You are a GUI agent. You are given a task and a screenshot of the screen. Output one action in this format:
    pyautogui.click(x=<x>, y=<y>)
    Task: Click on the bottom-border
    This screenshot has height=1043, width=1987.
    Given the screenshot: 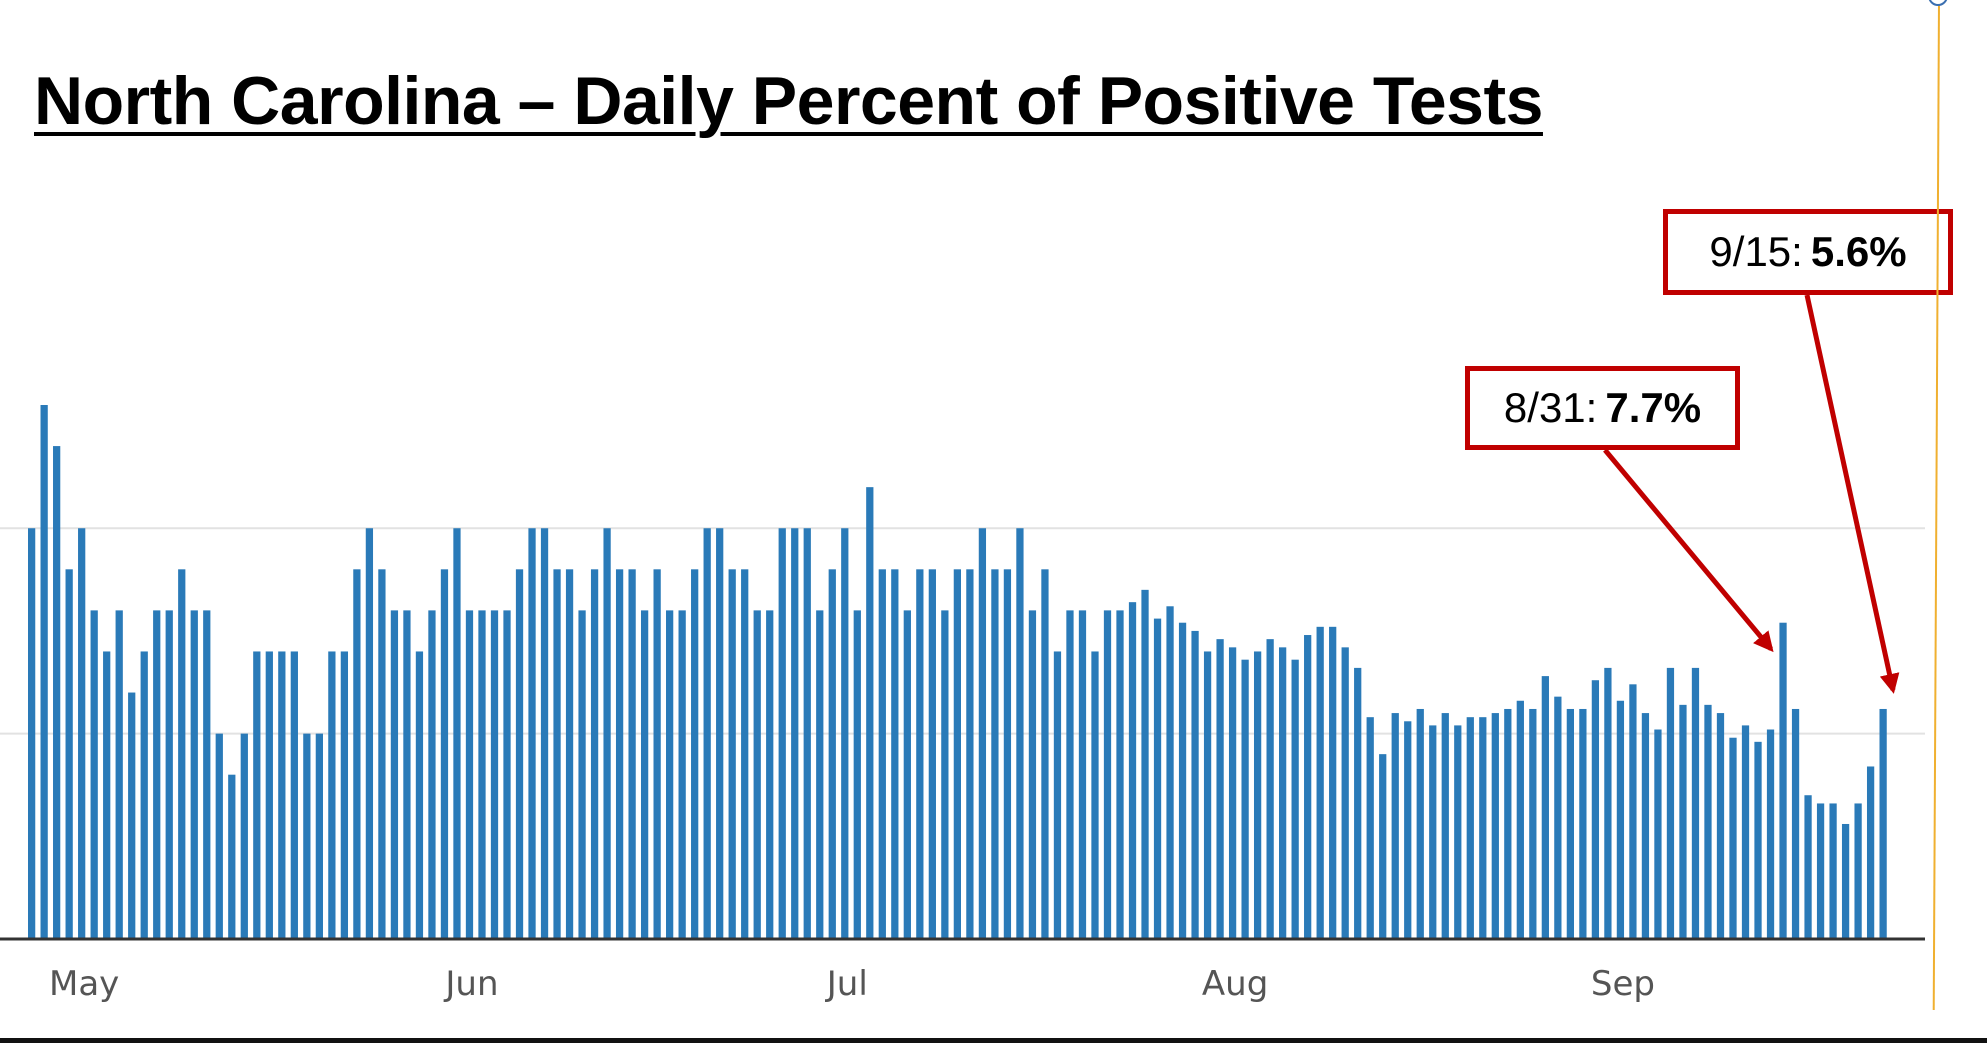 What is the action you would take?
    pyautogui.click(x=993, y=1040)
    